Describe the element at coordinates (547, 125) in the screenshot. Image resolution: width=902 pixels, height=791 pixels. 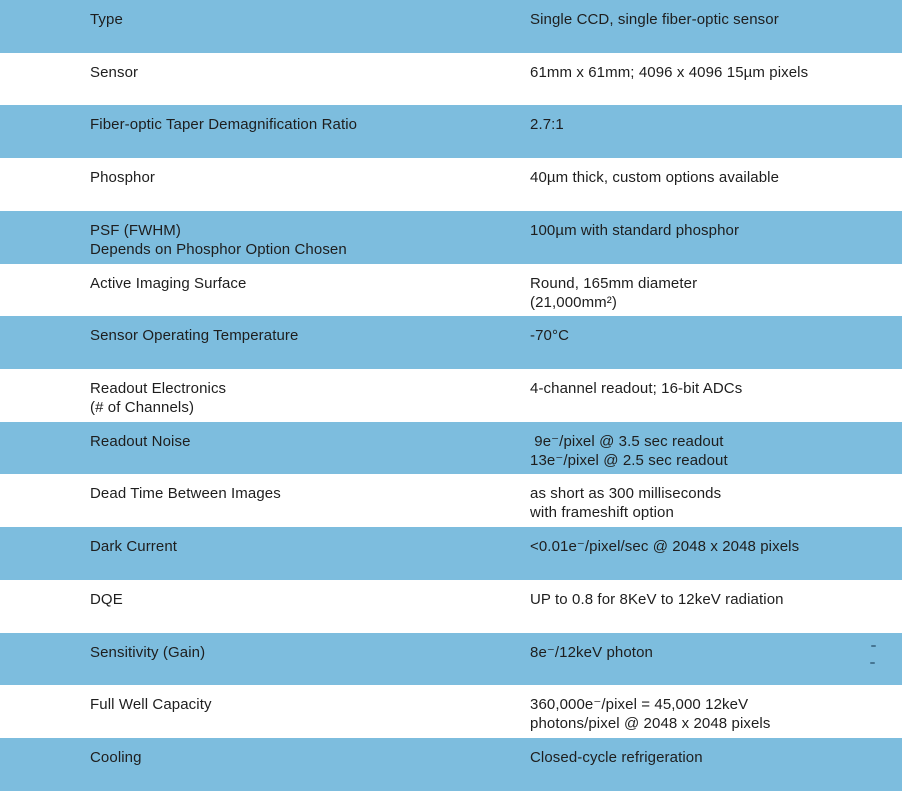
I see `spec-value: 2.7:1` at that location.